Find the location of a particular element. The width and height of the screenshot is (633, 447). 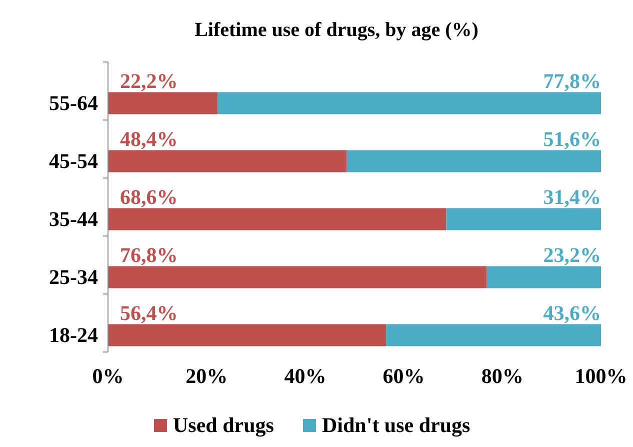

data-label: 51,6% is located at coordinates (572, 139).